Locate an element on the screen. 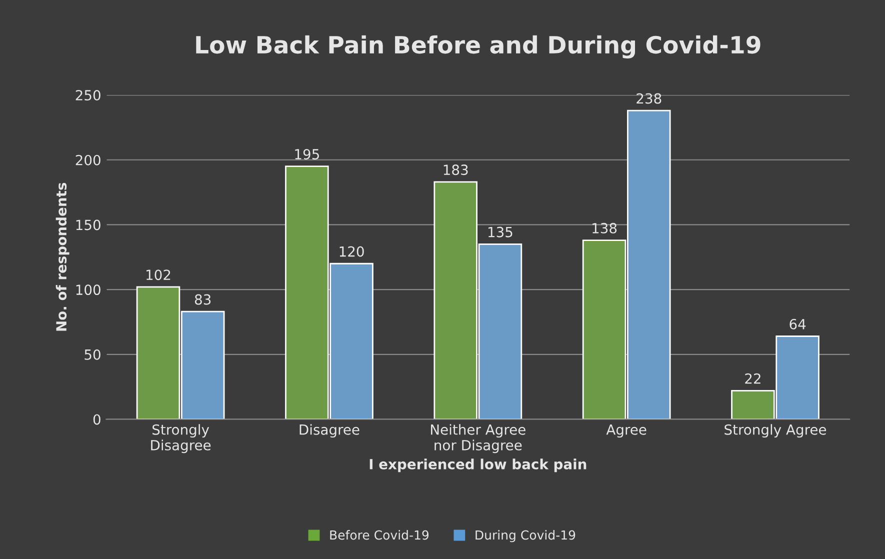 The image size is (885, 559). legend-label: During Covid-19 is located at coordinates (526, 536).